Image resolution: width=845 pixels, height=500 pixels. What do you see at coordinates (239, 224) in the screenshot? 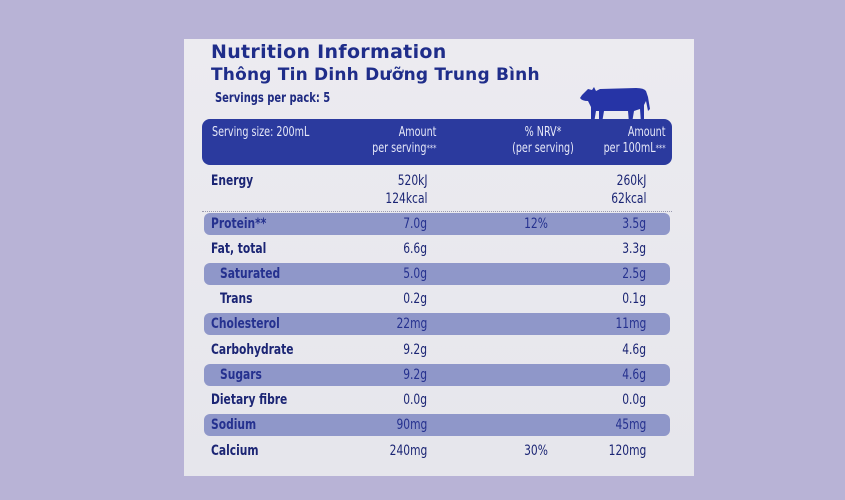
I see `nutrient-name: Protein**` at bounding box center [239, 224].